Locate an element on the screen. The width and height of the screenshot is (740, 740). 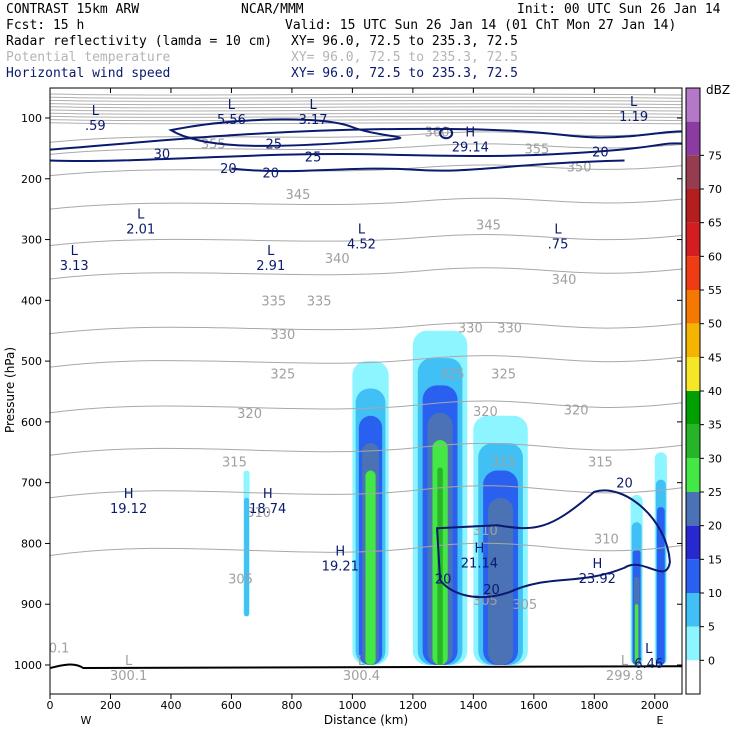
terrain-line is located at coordinates (366, 666).